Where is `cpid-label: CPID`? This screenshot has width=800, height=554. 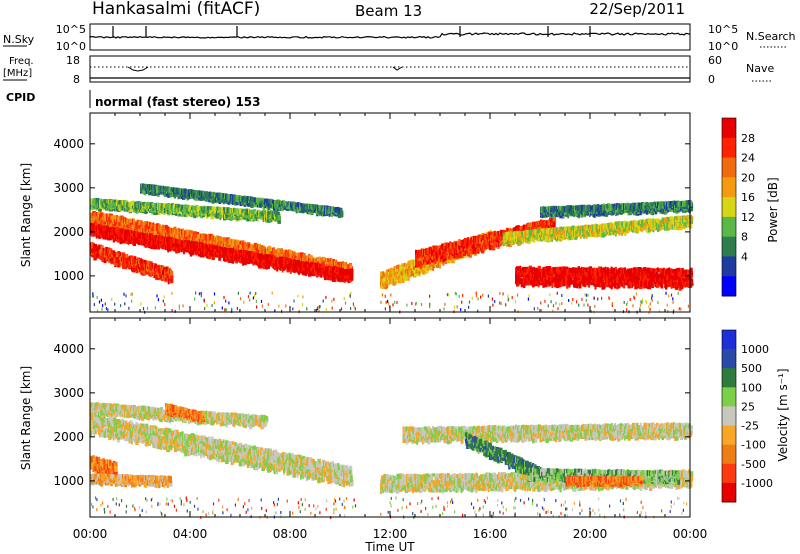 cpid-label: CPID is located at coordinates (20, 97).